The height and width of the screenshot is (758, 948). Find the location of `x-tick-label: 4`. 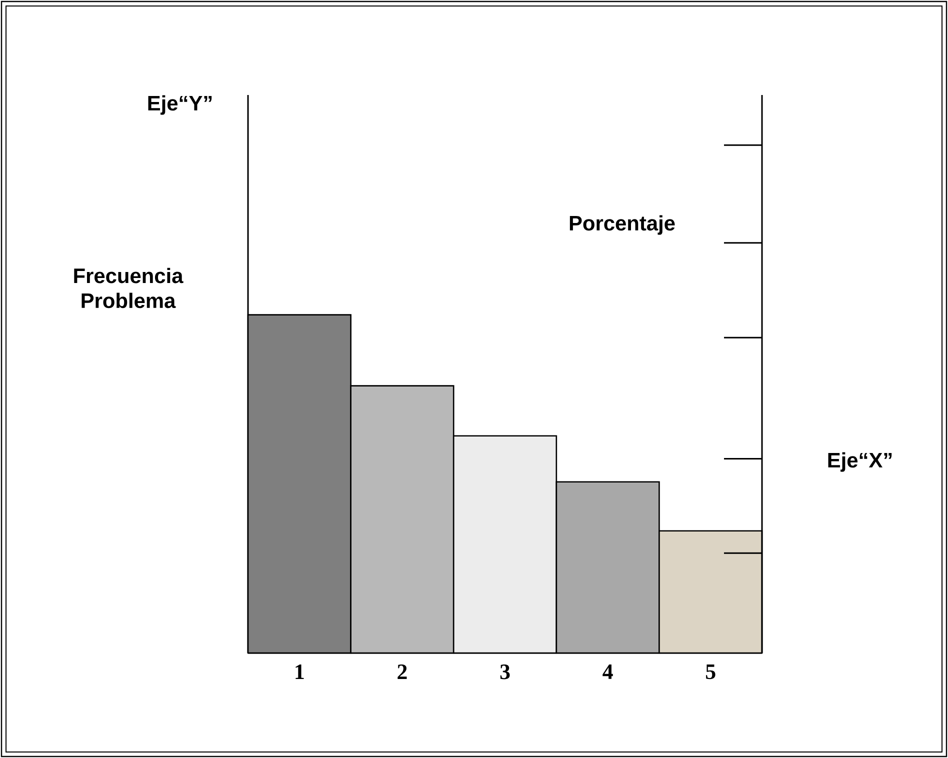

x-tick-label: 4 is located at coordinates (607, 671).